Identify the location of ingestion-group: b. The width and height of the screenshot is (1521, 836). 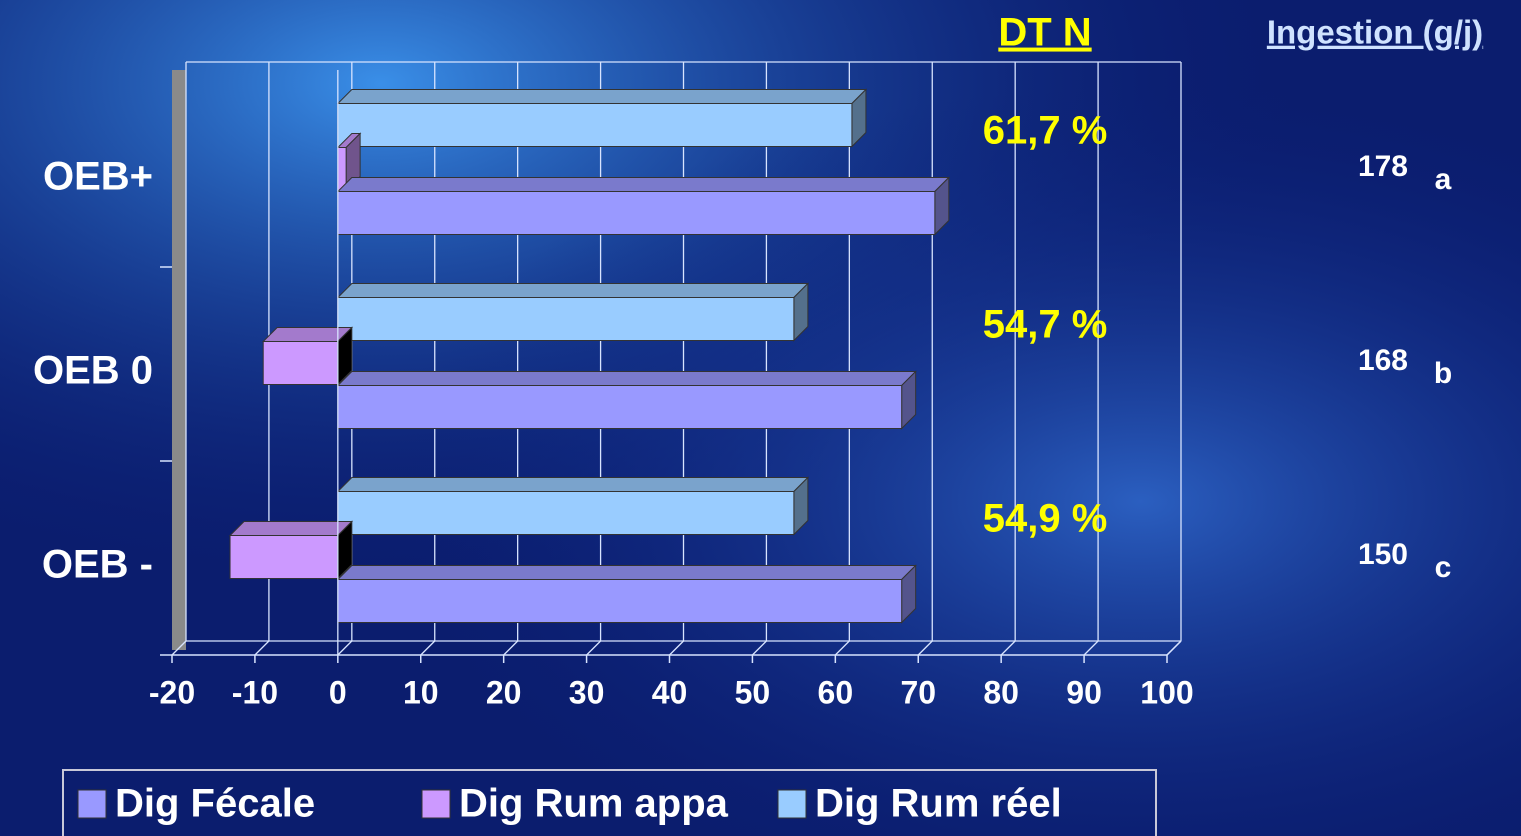
(1443, 373).